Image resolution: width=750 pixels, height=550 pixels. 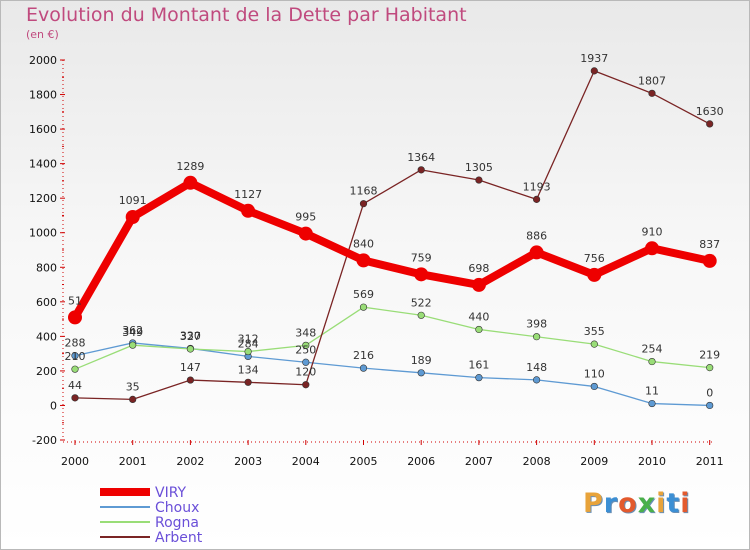 What do you see at coordinates (248, 343) in the screenshot?
I see `data-label-choux: 284` at bounding box center [248, 343].